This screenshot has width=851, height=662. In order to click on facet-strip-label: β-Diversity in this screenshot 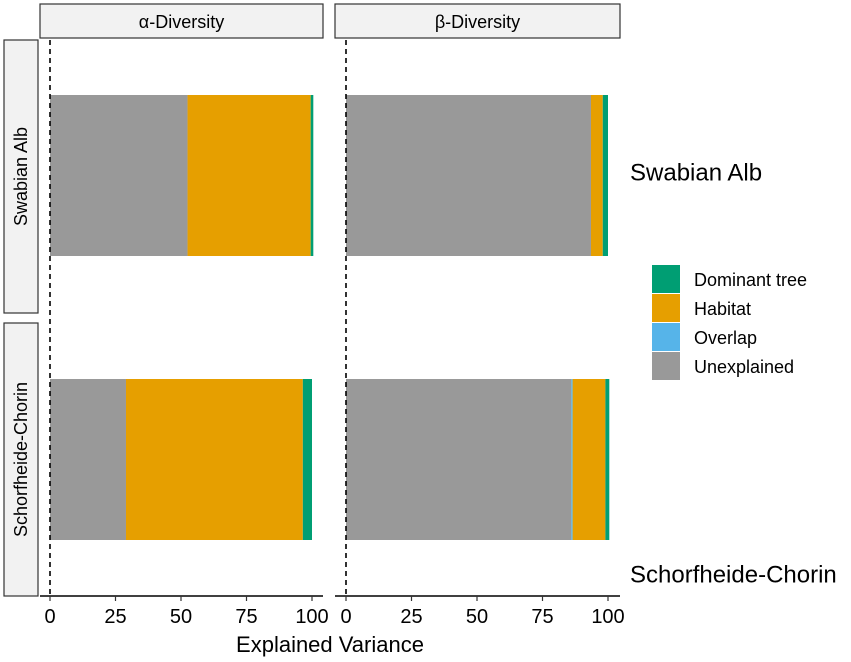, I will do `click(477, 22)`.